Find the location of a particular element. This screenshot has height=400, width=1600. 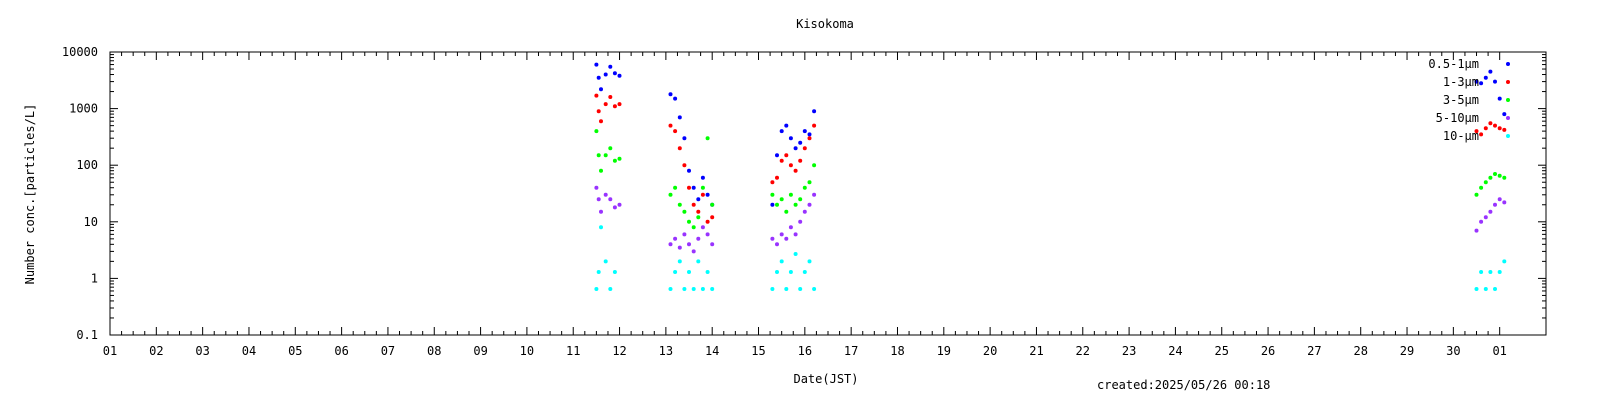

x-tick-label: 22 is located at coordinates (1083, 351).